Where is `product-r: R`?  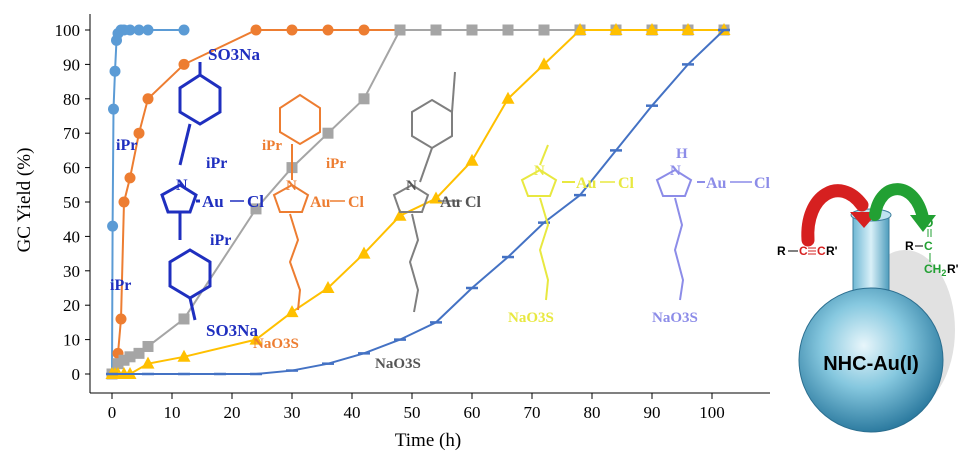 product-r: R is located at coordinates (909, 246).